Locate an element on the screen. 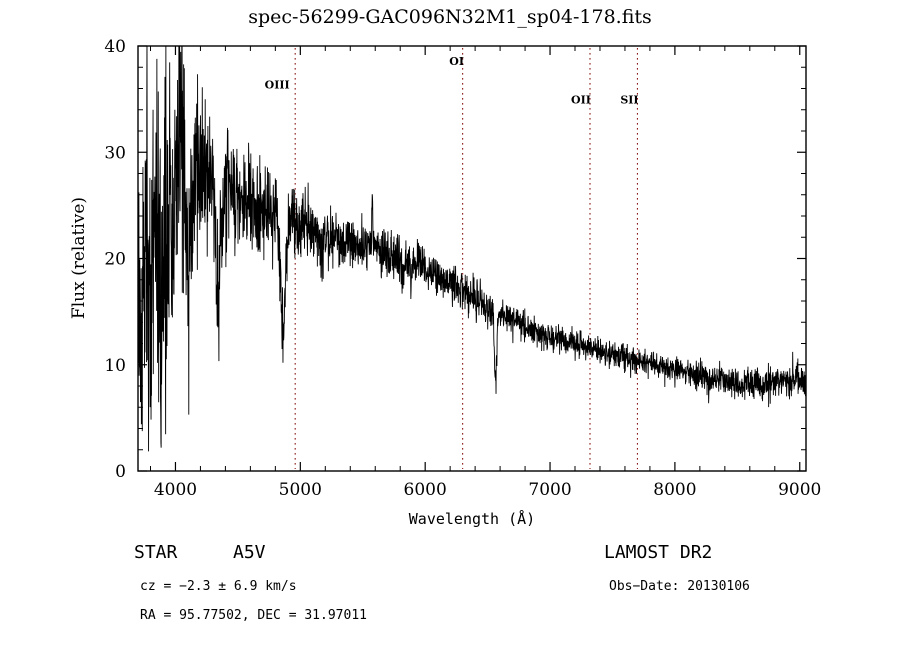 This screenshot has height=650, width=900. footer-radial-velocity: cz = −2.3 ± 6.9 km/s is located at coordinates (218, 586).